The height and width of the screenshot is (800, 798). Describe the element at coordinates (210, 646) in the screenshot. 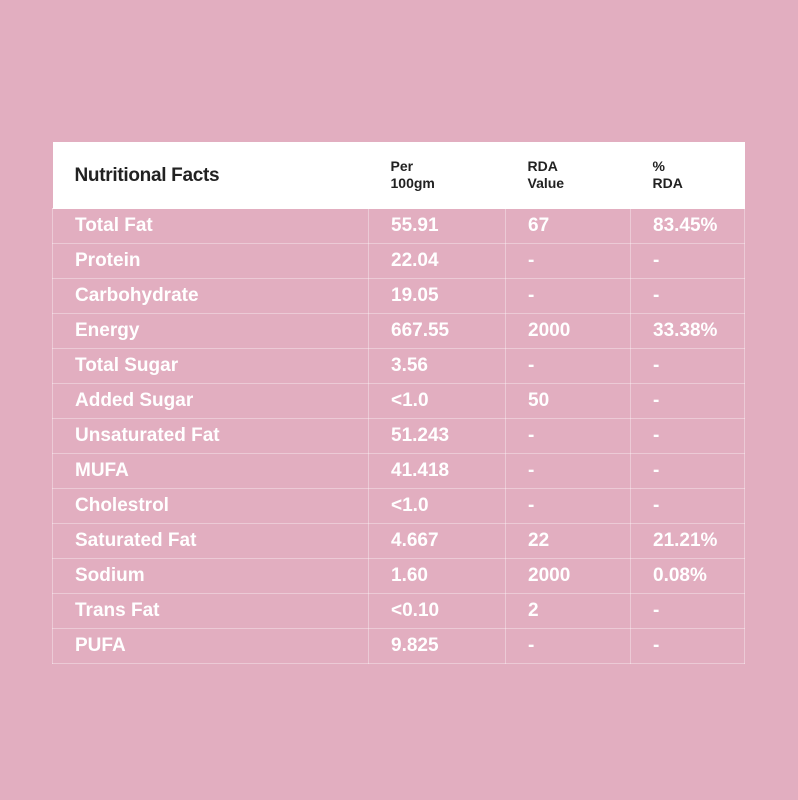

I see `table-cell: PUFA` at that location.